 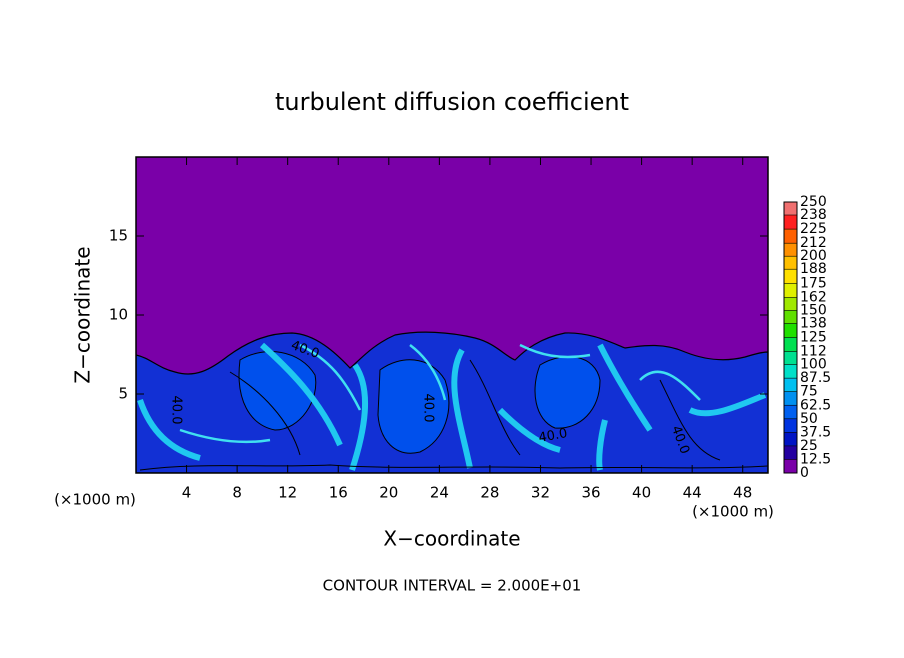 I want to click on colorbar-label: 250, so click(x=813, y=202).